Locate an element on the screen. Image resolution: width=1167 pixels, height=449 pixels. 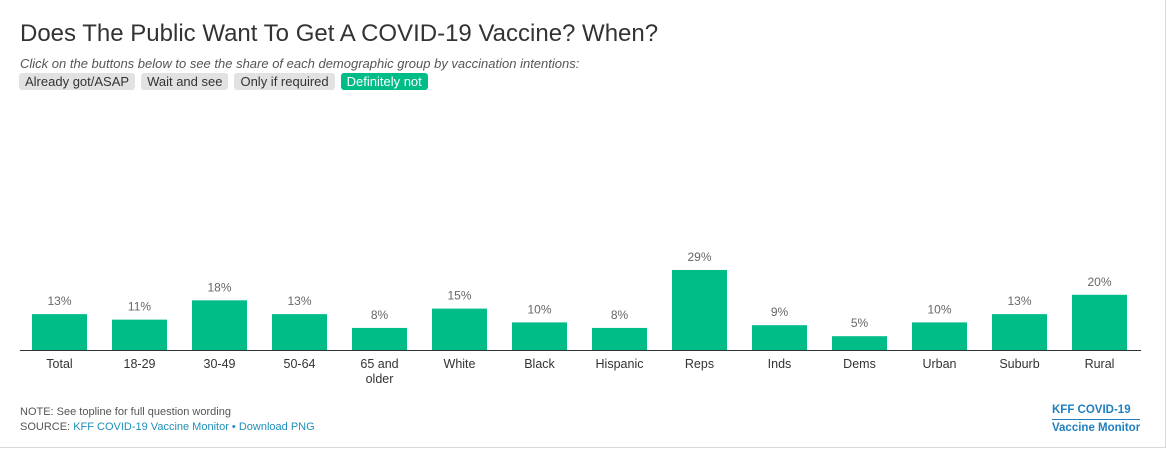
category-label: Rural is located at coordinates (1100, 364).